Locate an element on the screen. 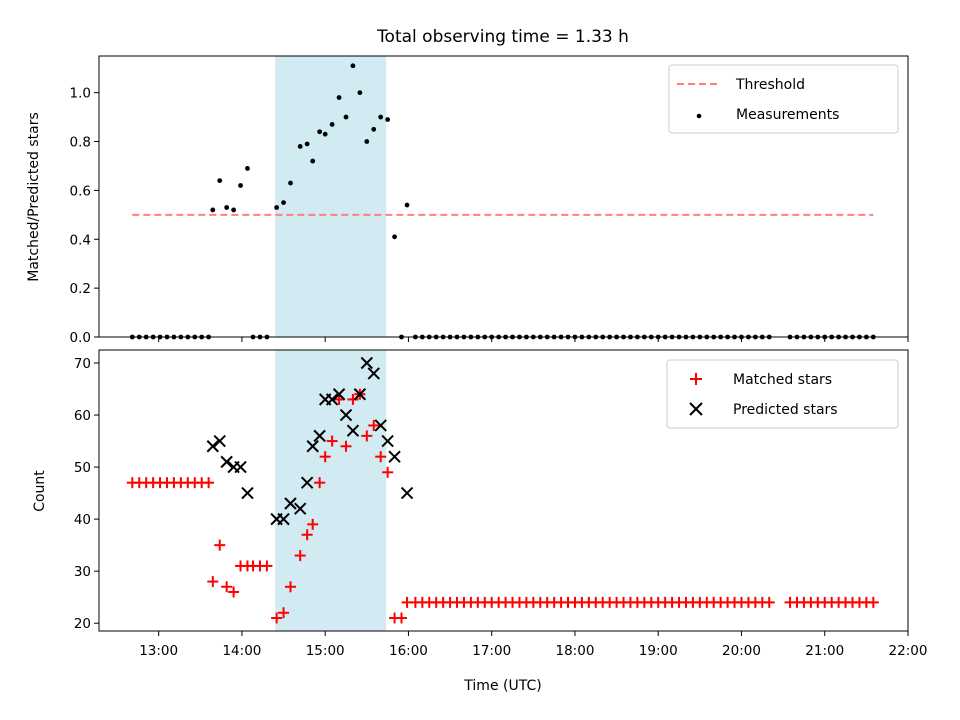 The width and height of the screenshot is (960, 720). top-legend-threshold-label: Threshold is located at coordinates (770, 85).